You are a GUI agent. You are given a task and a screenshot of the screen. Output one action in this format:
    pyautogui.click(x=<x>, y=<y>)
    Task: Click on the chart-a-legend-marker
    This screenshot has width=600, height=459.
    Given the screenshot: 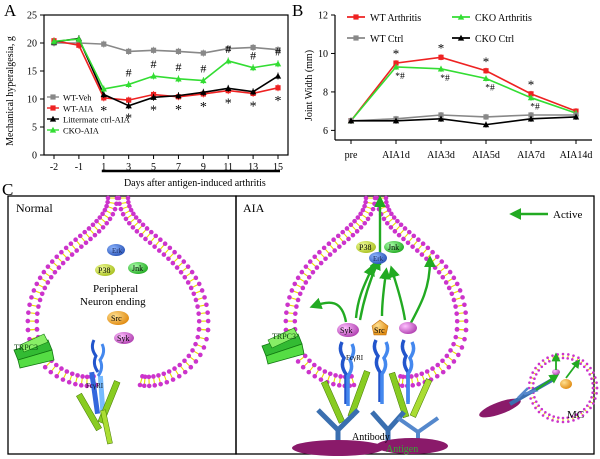 What is the action you would take?
    pyautogui.click(x=53, y=108)
    